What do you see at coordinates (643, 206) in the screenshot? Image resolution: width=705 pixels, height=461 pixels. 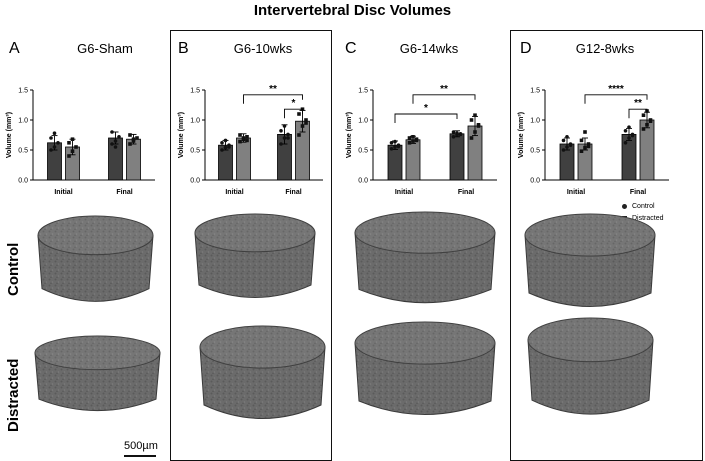 I see `legend-label-control: Control` at bounding box center [643, 206].